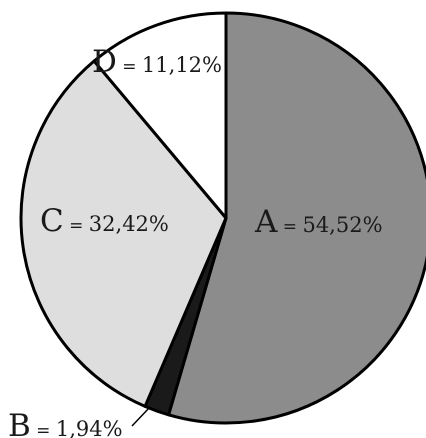 The height and width of the screenshot is (438, 426). Describe the element at coordinates (141, 416) in the screenshot. I see `leader-line-b` at that location.